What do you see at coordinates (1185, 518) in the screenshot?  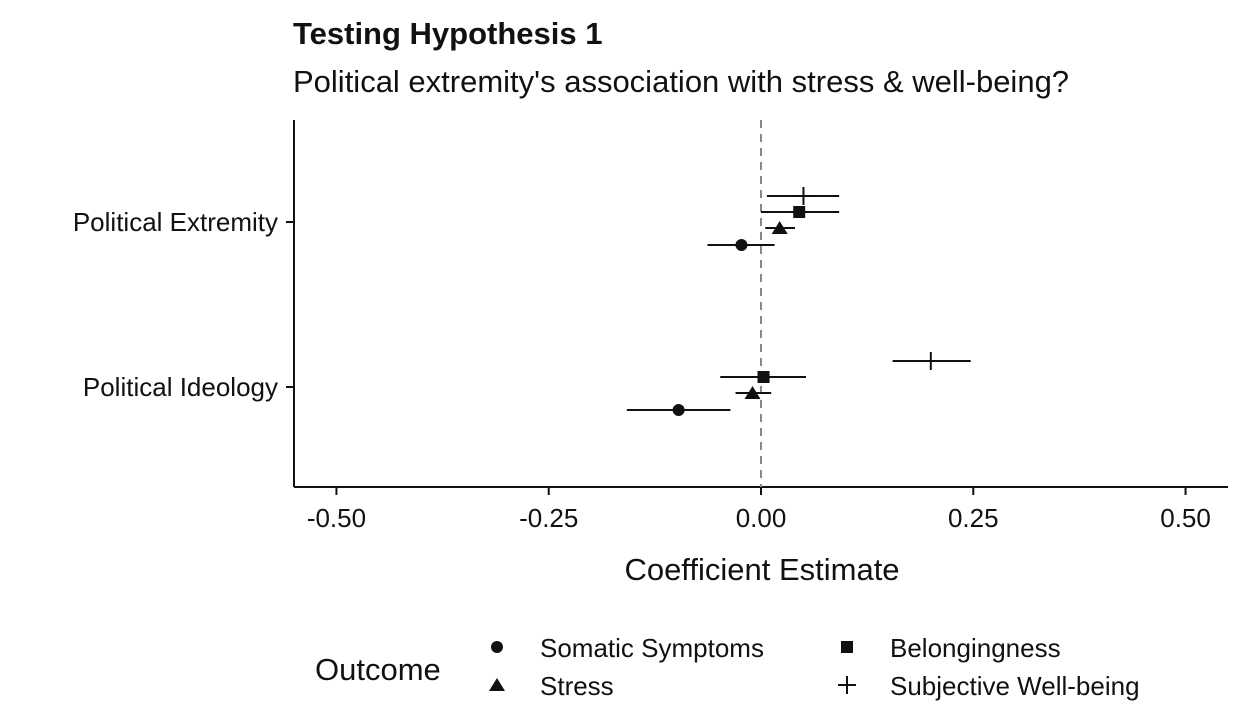 I see `x-tick-label: 0.50` at bounding box center [1185, 518].